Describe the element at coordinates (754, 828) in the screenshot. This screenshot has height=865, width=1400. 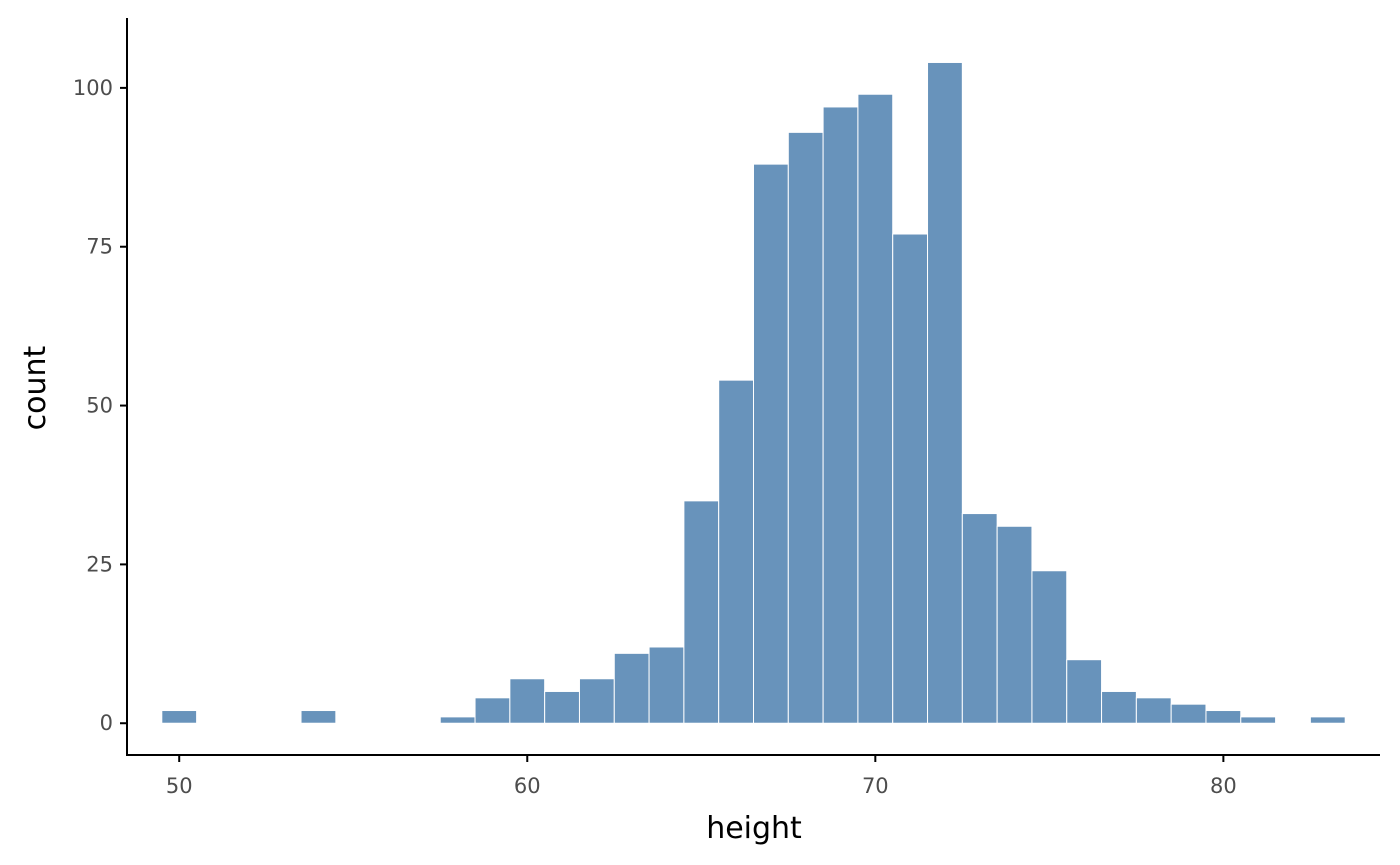
I see `x-axis-title: height` at that location.